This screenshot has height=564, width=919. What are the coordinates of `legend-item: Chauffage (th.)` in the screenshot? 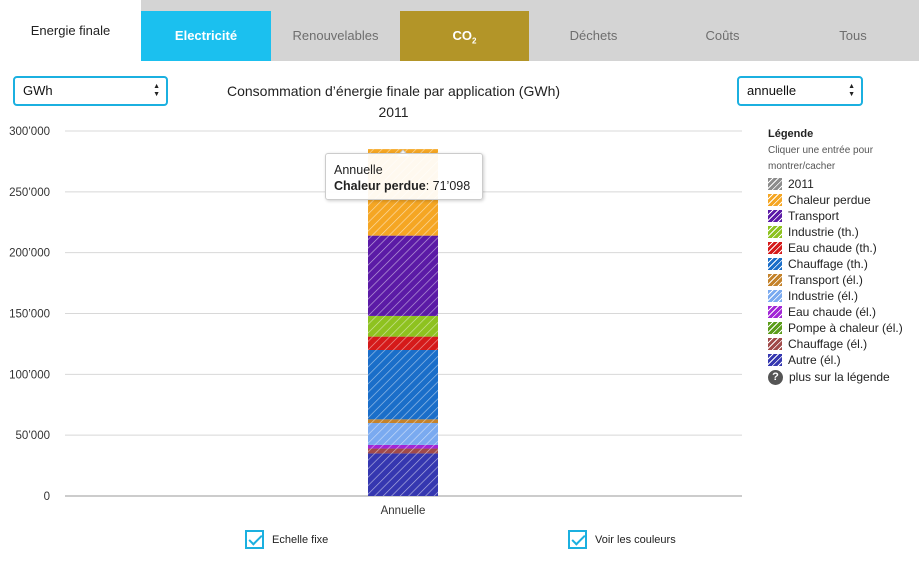 It's located at (843, 264).